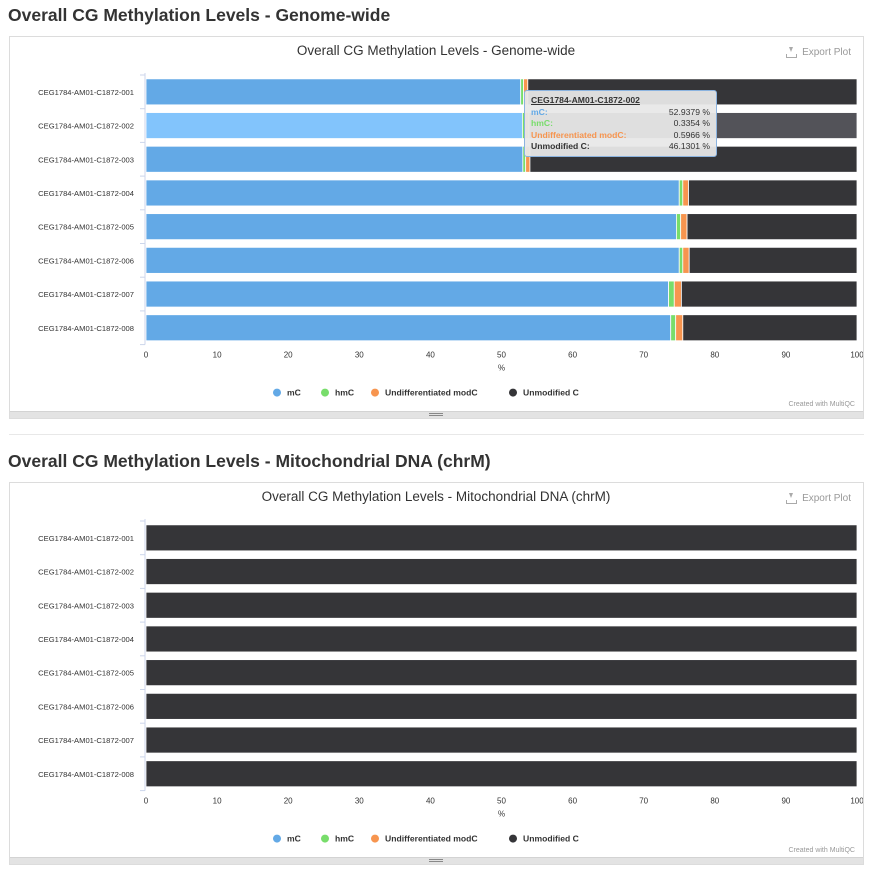 The height and width of the screenshot is (871, 872). Describe the element at coordinates (714, 801) in the screenshot. I see `x-tick-label: 80` at that location.